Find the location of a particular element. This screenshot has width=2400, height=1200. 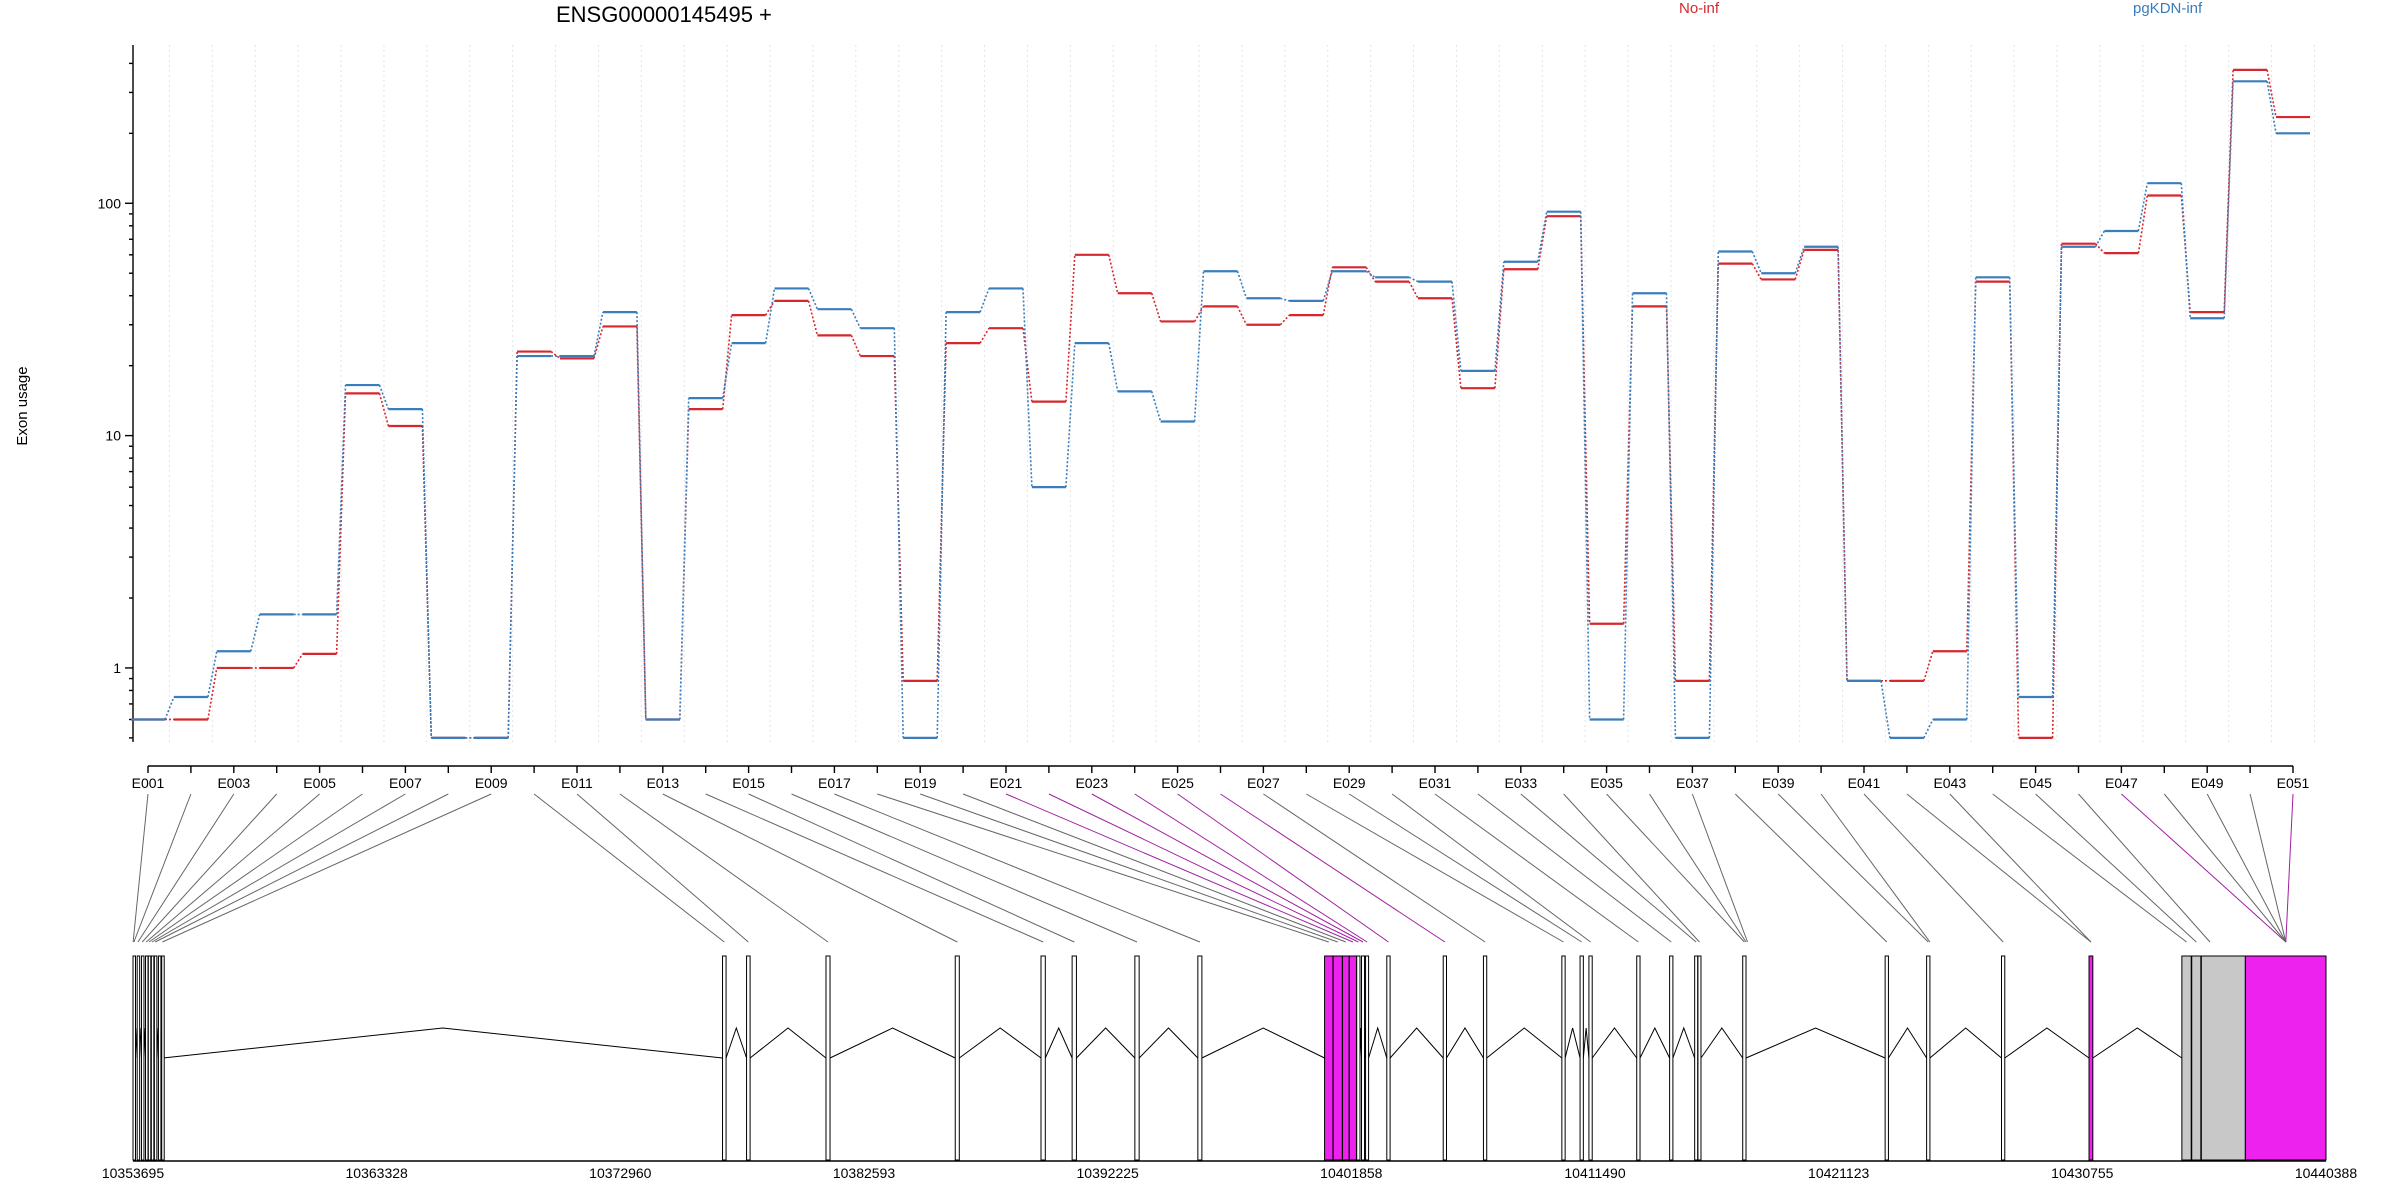

connector-E009 is located at coordinates (327, 868).